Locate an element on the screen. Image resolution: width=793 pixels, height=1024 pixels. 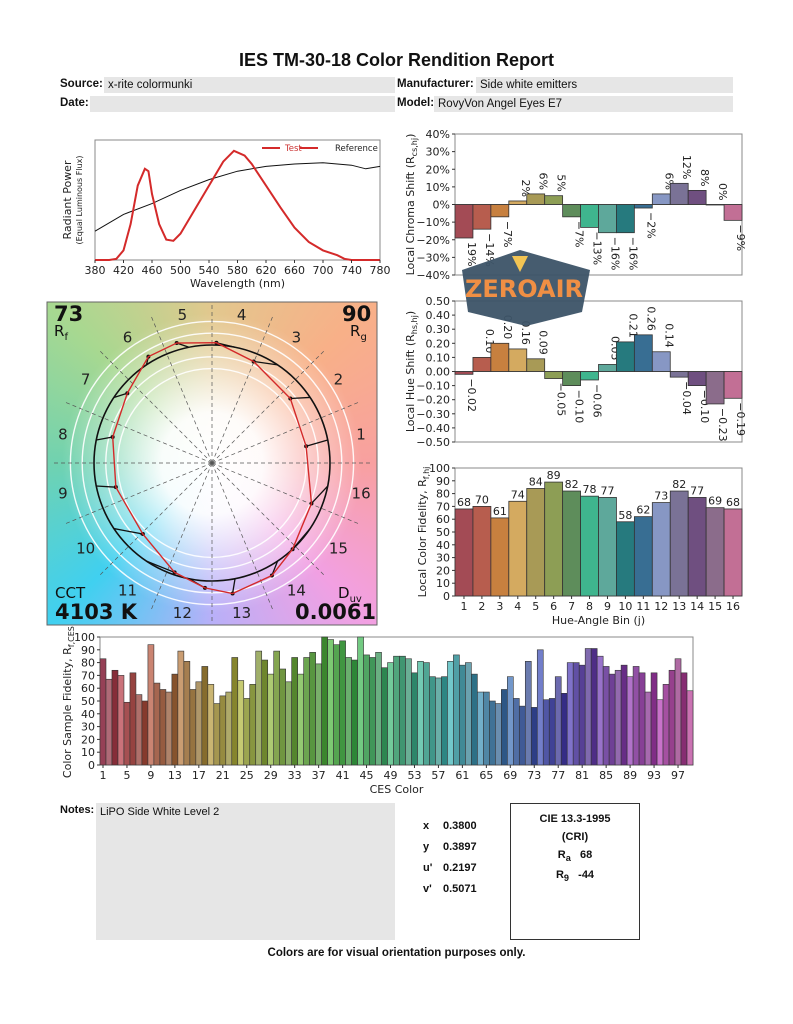
x-tick-label: 460 is located at coordinates (152, 270).